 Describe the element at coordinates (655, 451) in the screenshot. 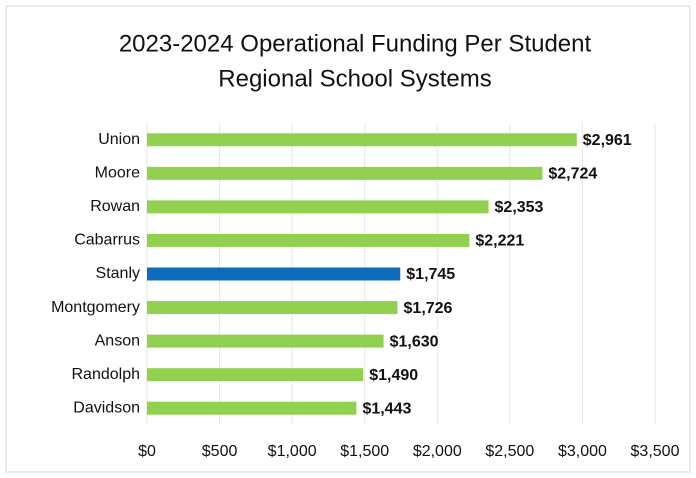

I see `x-tick-label: $3,500` at that location.